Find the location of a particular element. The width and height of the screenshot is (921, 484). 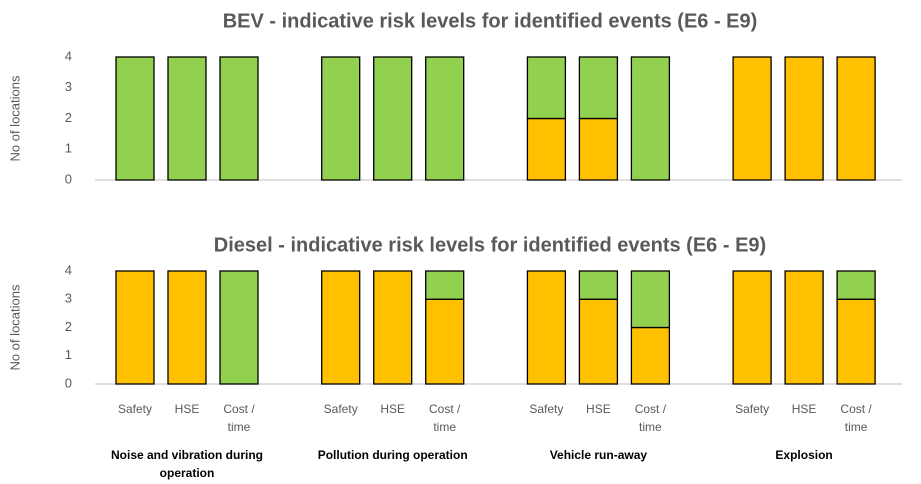

group-label-box: Pollution during operation is located at coordinates (392, 455).